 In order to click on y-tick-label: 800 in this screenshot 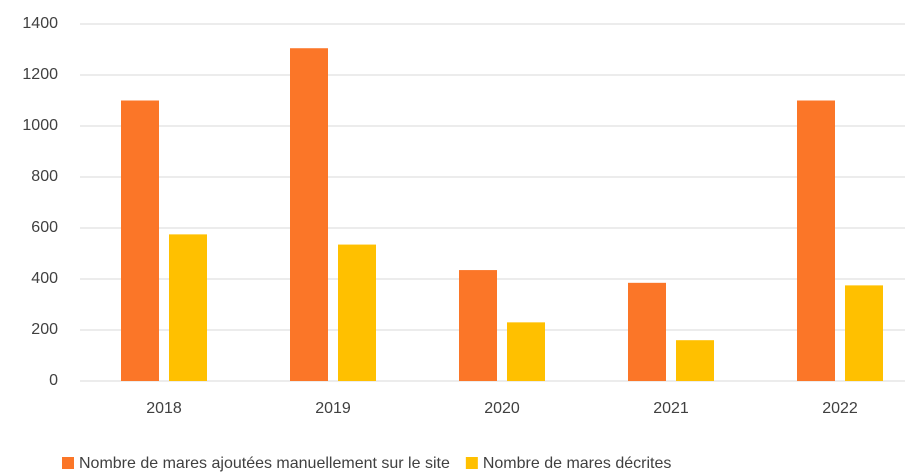, I will do `click(44, 176)`.